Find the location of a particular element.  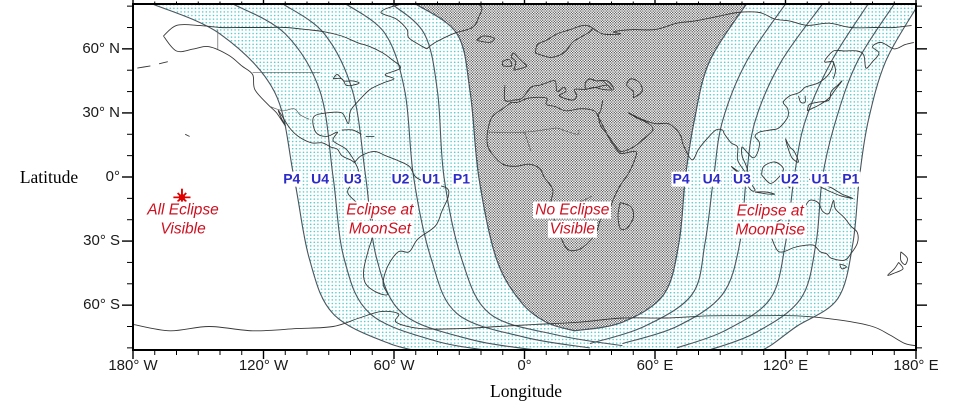

coastline-cuba is located at coordinates (351, 132).